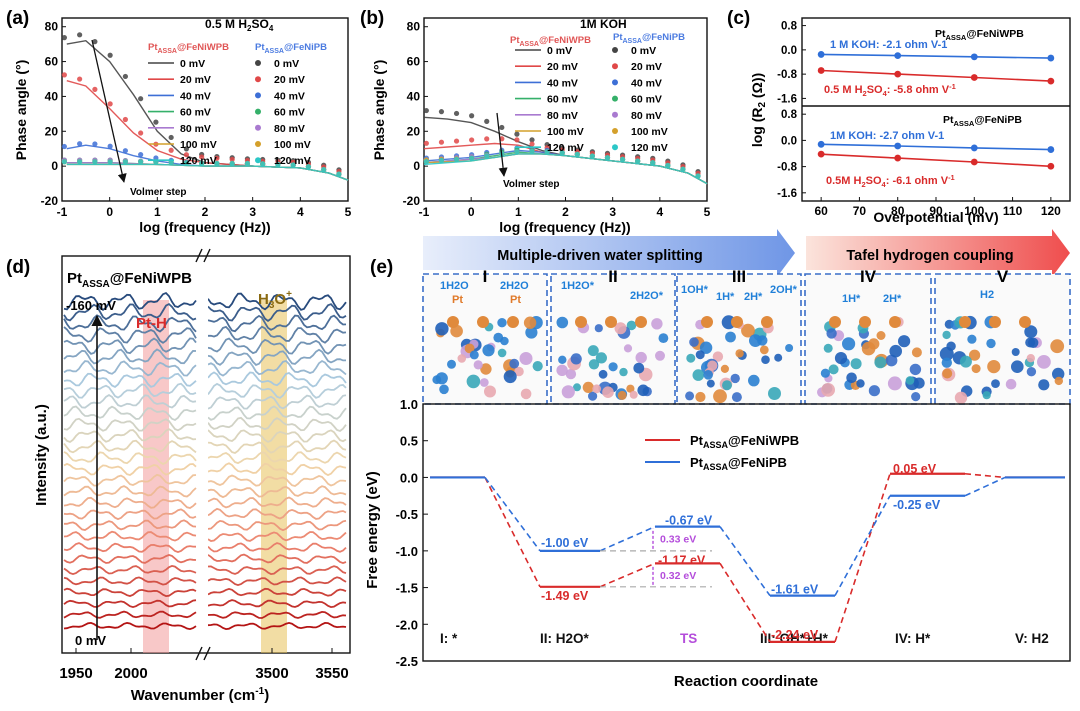 Image resolution: width=1080 pixels, height=711 pixels. What do you see at coordinates (195, 96) in the screenshot?
I see `legend-line-label: 40 mV` at bounding box center [195, 96].